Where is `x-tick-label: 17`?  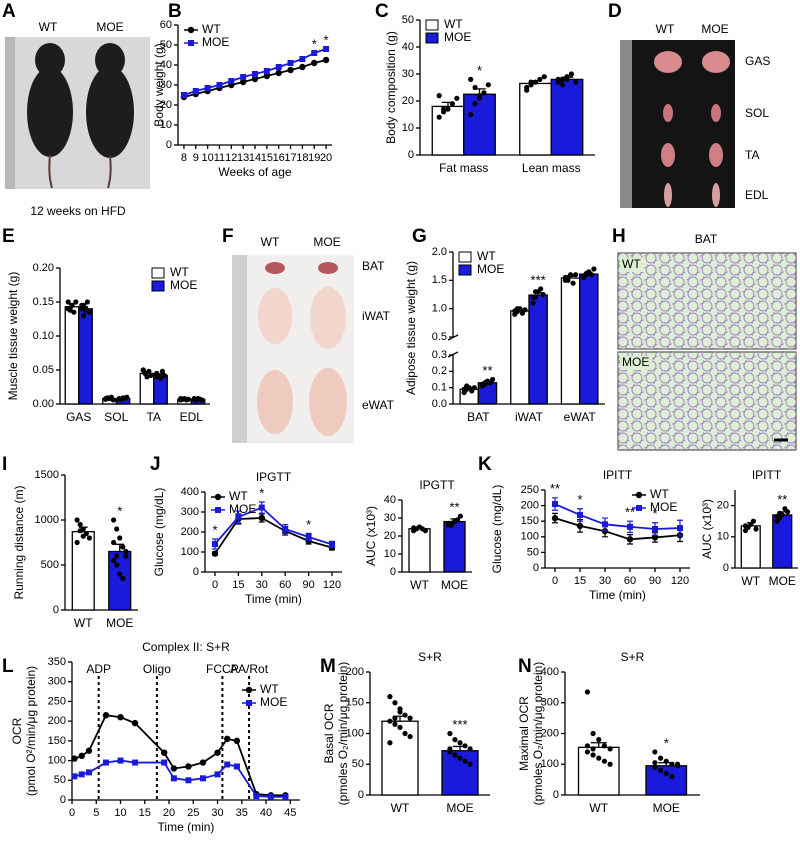 x-tick-label: 17 is located at coordinates (290, 158).